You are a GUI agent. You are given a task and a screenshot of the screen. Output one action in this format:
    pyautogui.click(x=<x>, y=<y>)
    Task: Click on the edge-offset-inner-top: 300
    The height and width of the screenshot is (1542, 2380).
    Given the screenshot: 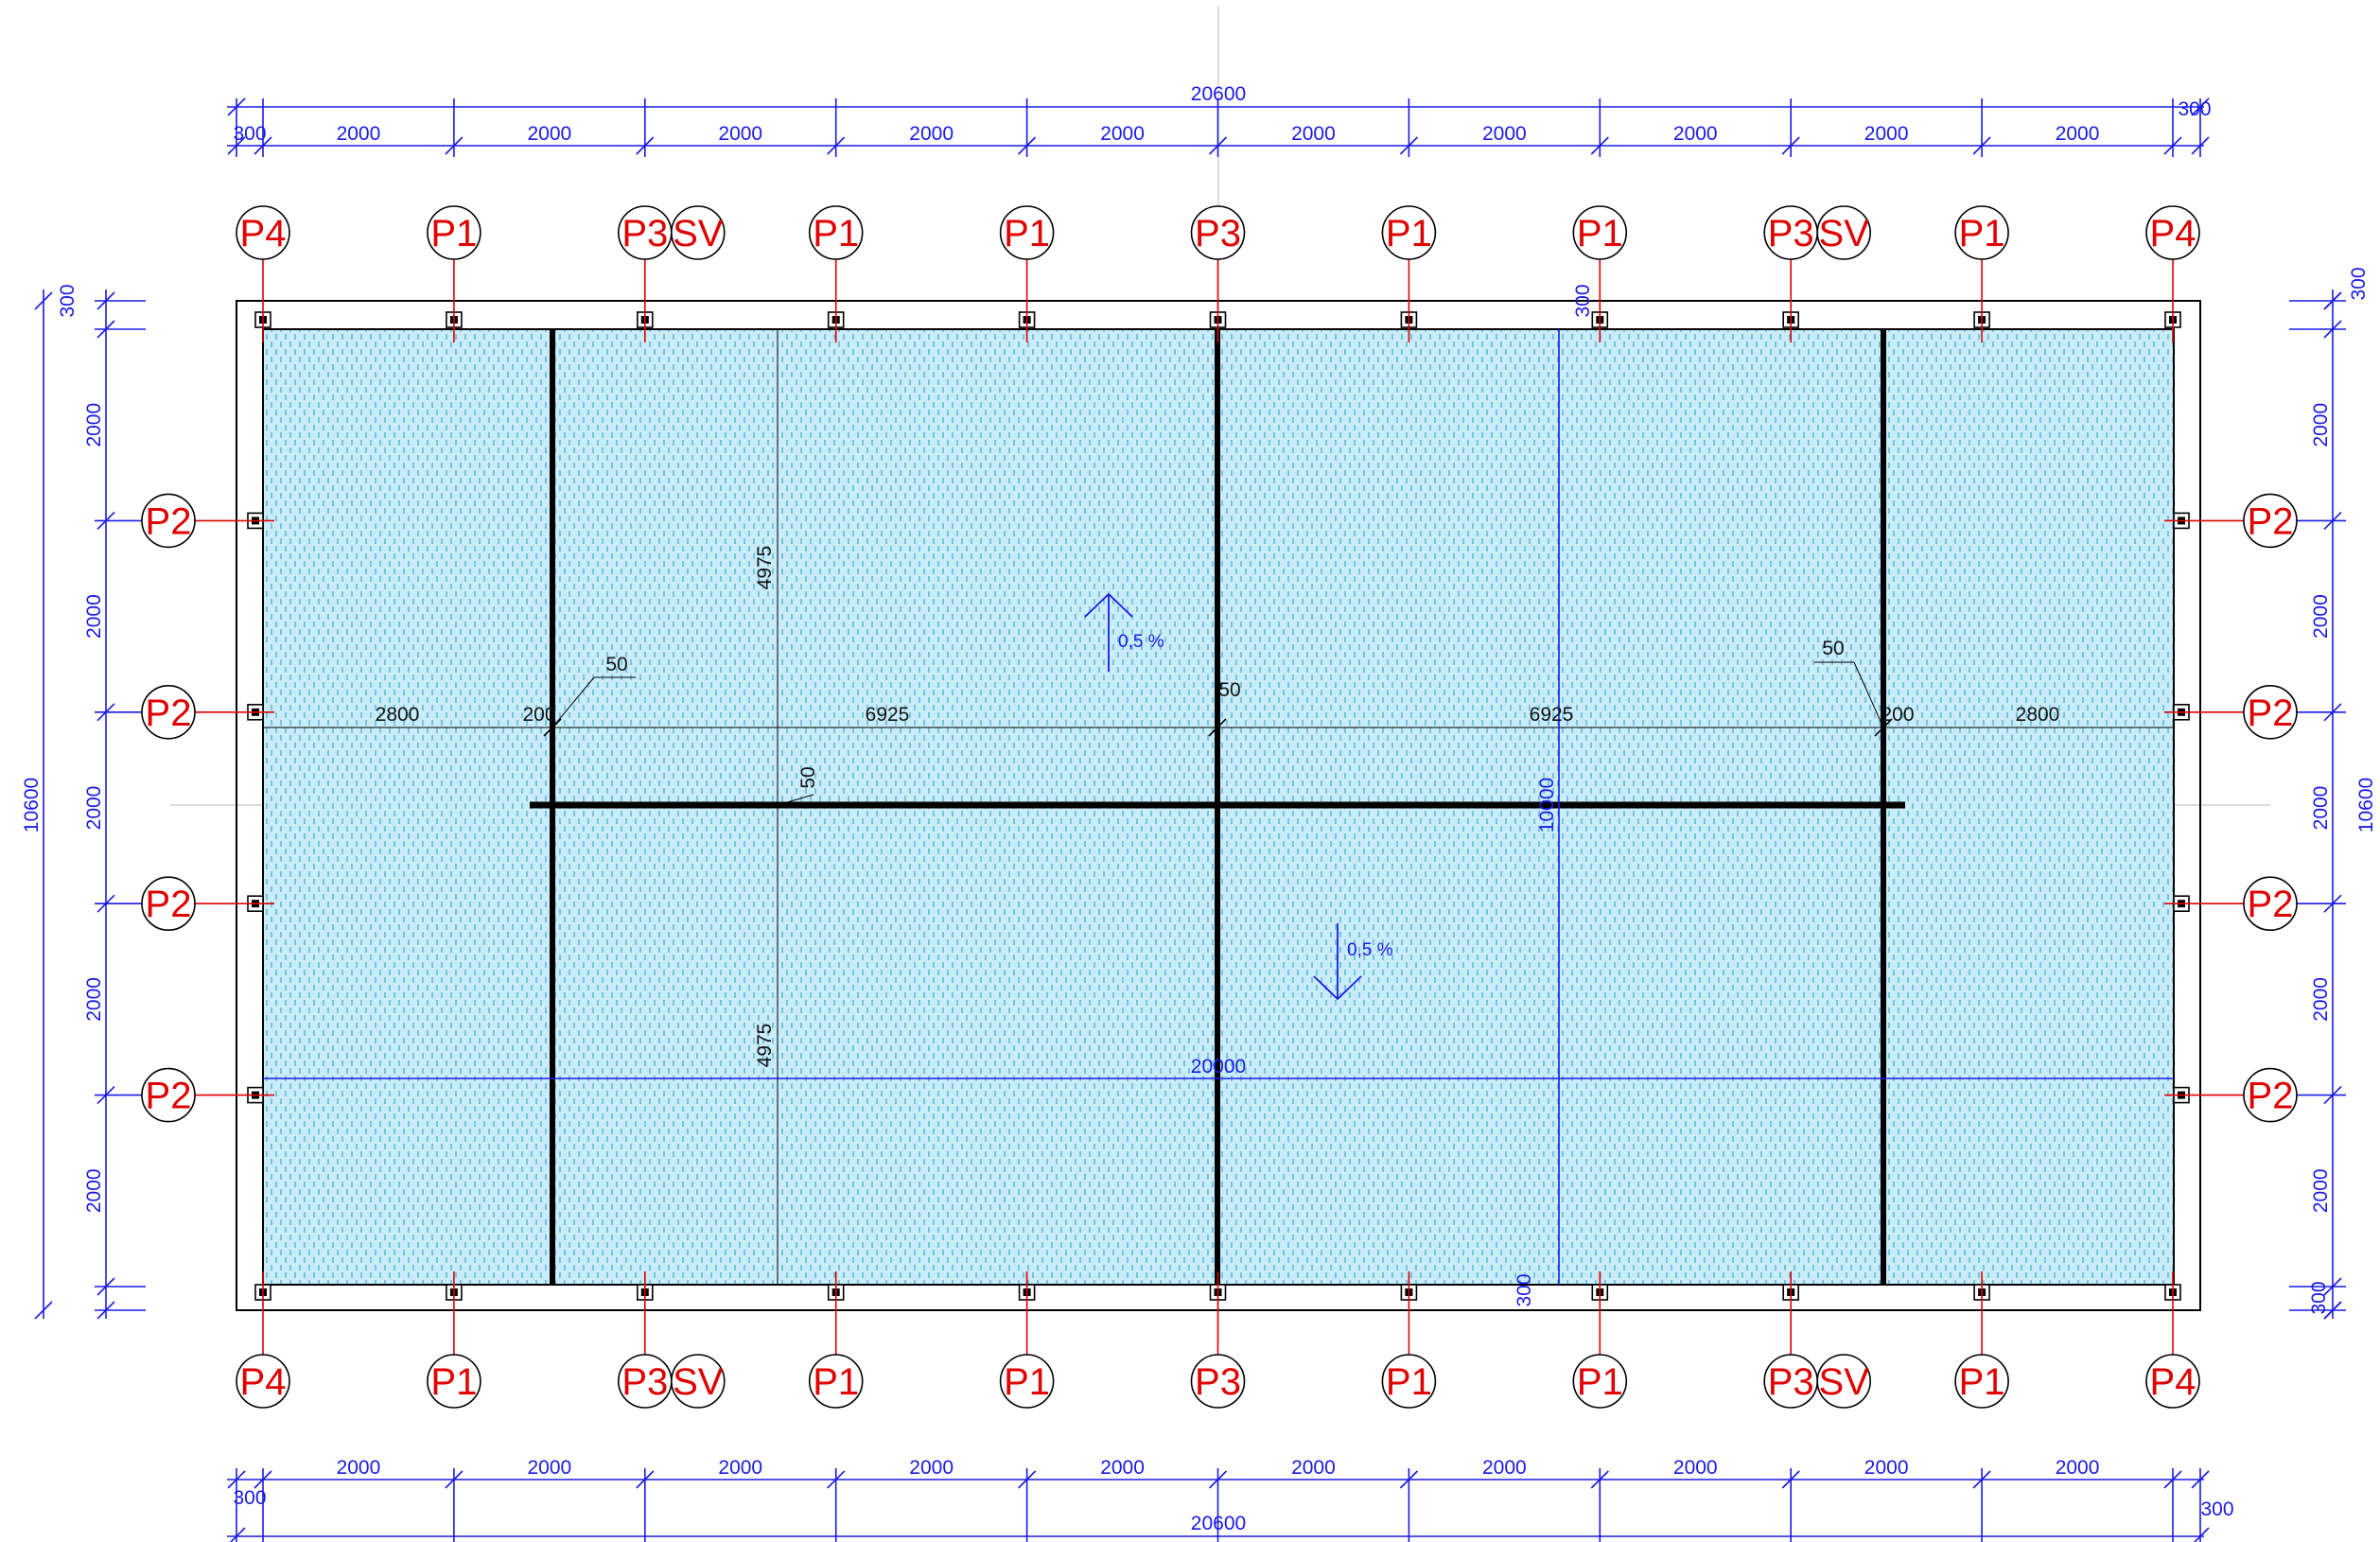 What is the action you would take?
    pyautogui.click(x=1583, y=300)
    